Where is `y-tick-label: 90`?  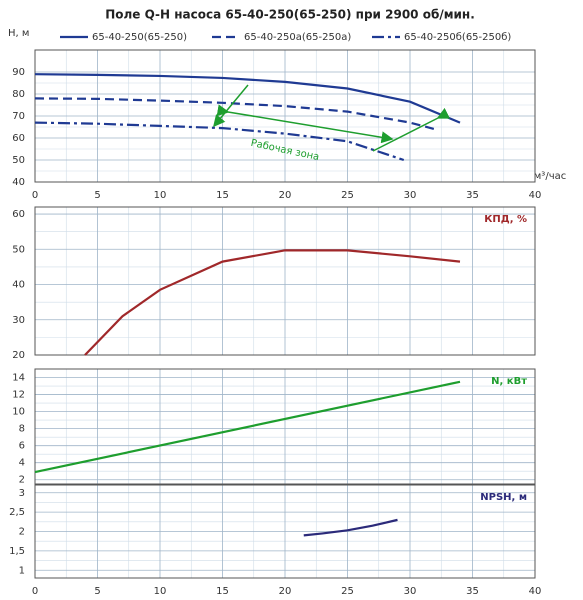
y-tick-label: 90 is located at coordinates (18, 72).